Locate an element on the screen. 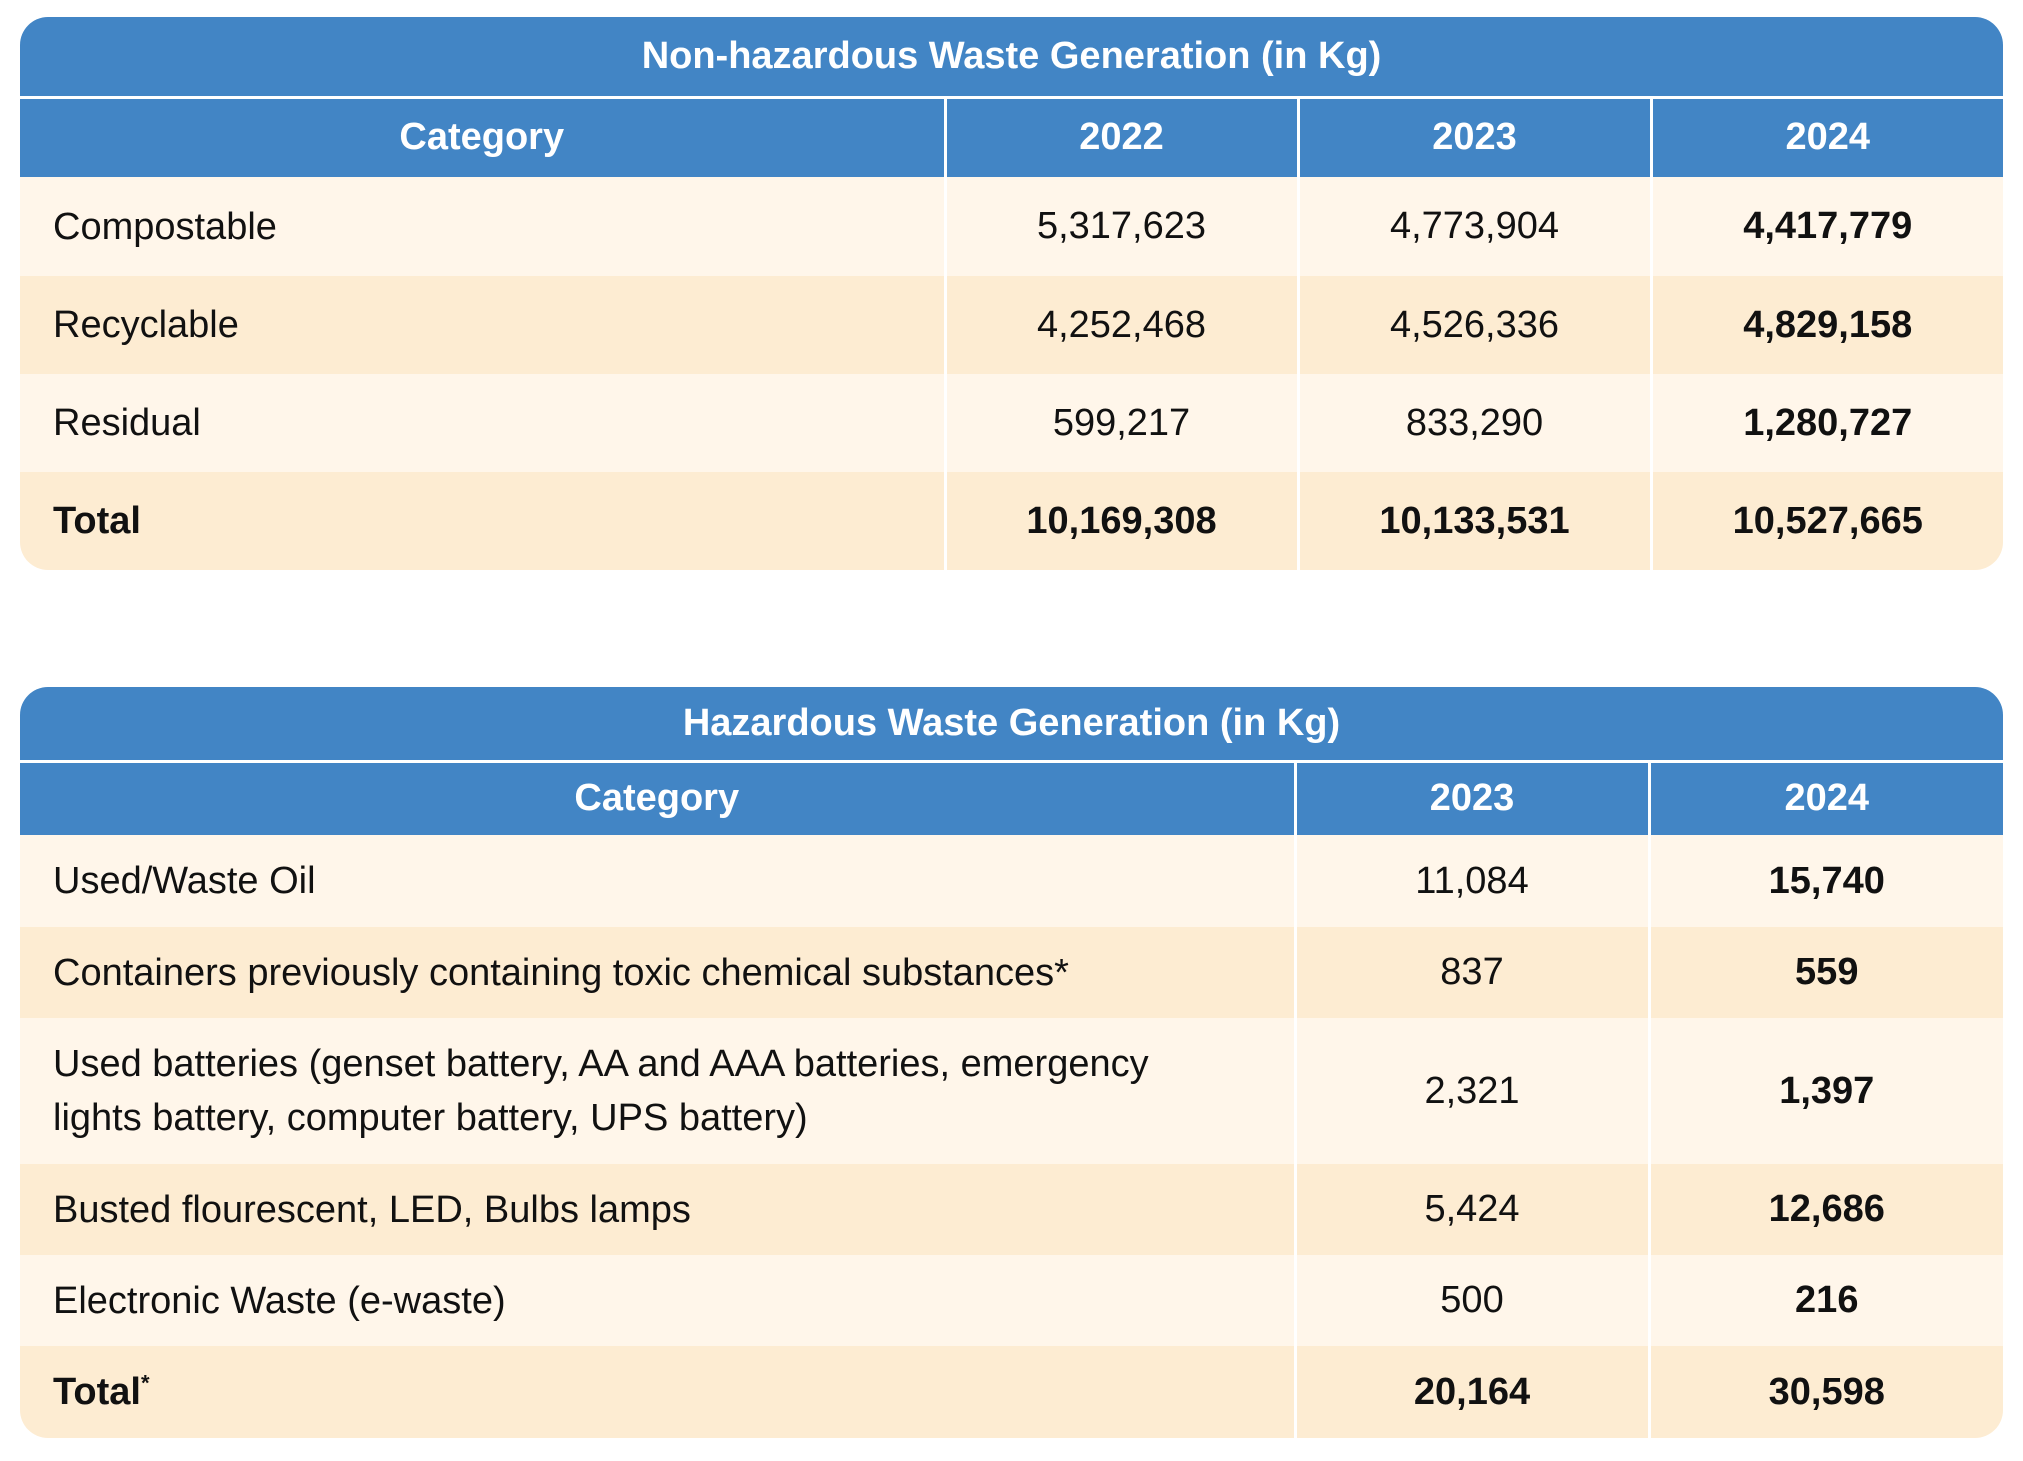 The image size is (2023, 1461). total-row: Total 10,169,308 10,133,531 10,527,665 is located at coordinates (1011, 521).